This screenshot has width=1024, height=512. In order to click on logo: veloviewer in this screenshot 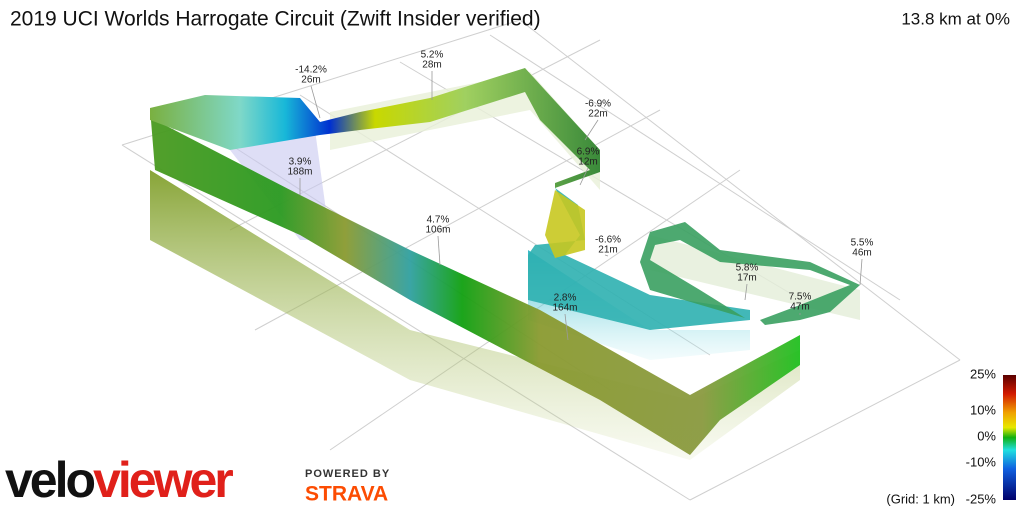, I will do `click(119, 480)`.